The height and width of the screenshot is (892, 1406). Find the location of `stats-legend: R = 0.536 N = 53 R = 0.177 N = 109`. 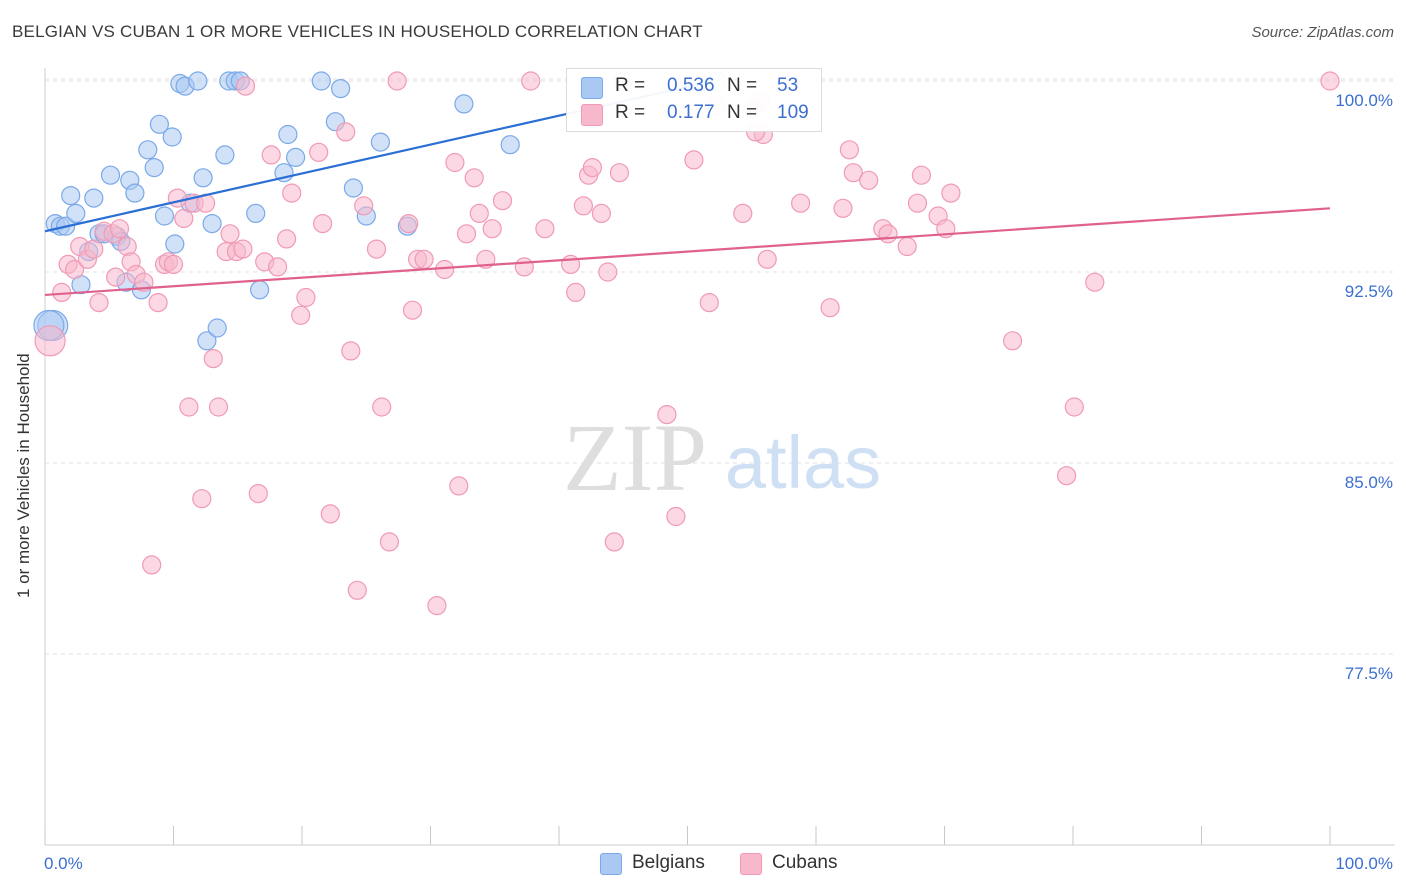

stats-legend: R = 0.536 N = 53 R = 0.177 N = 109 is located at coordinates (694, 100).